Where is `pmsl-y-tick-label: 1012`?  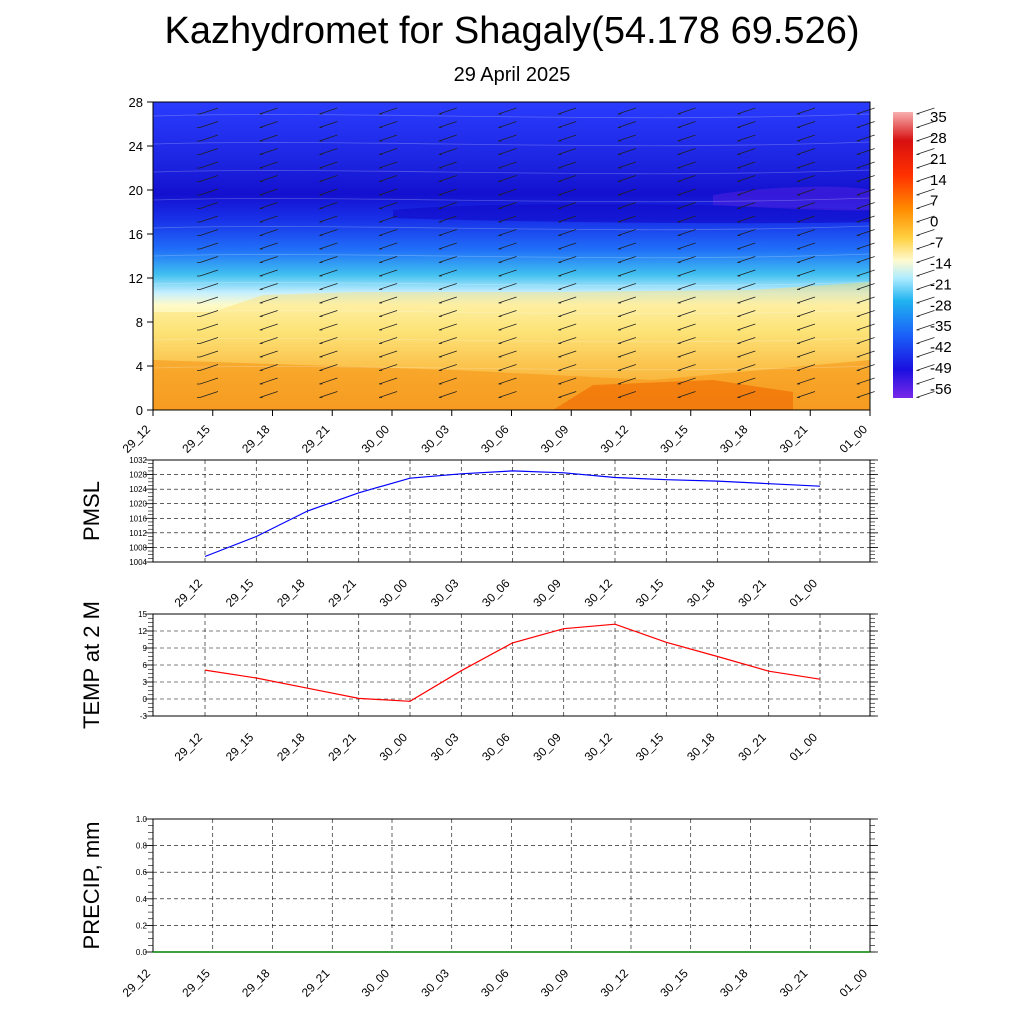
pmsl-y-tick-label: 1012 is located at coordinates (138, 533).